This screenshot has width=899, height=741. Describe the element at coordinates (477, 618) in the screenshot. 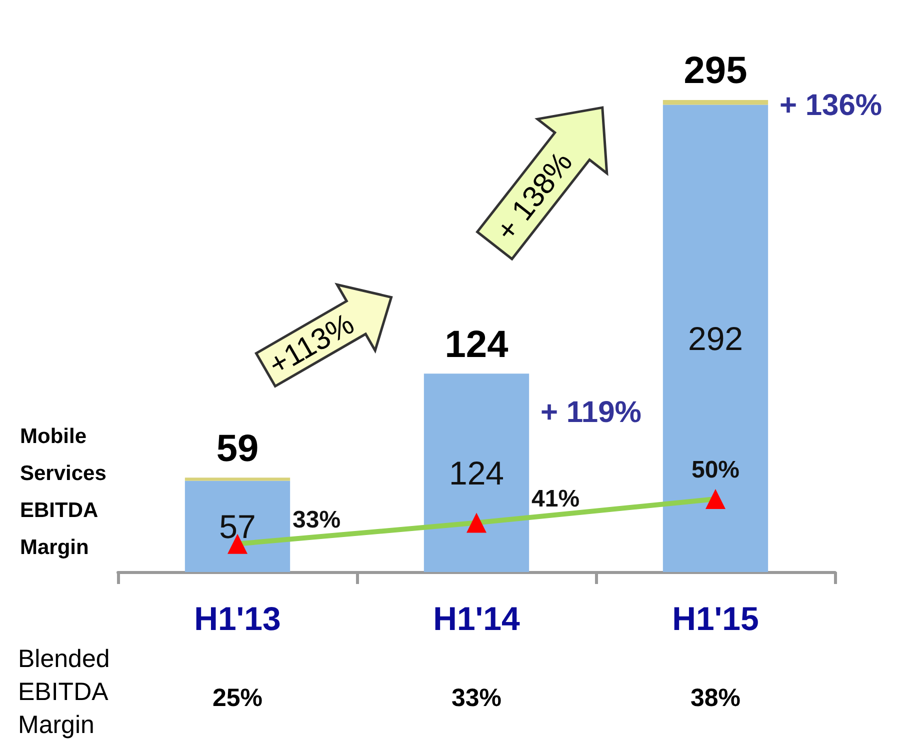

I see `x-tick-label: H1'14` at that location.